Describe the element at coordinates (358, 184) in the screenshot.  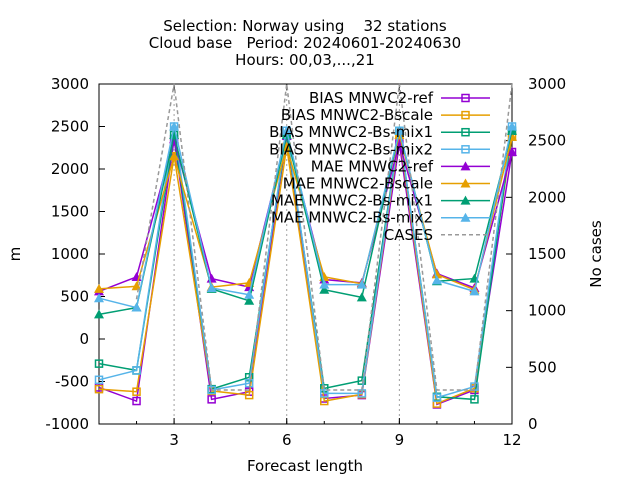
I see `legend-label: MAE MNWC2-Bscale` at that location.